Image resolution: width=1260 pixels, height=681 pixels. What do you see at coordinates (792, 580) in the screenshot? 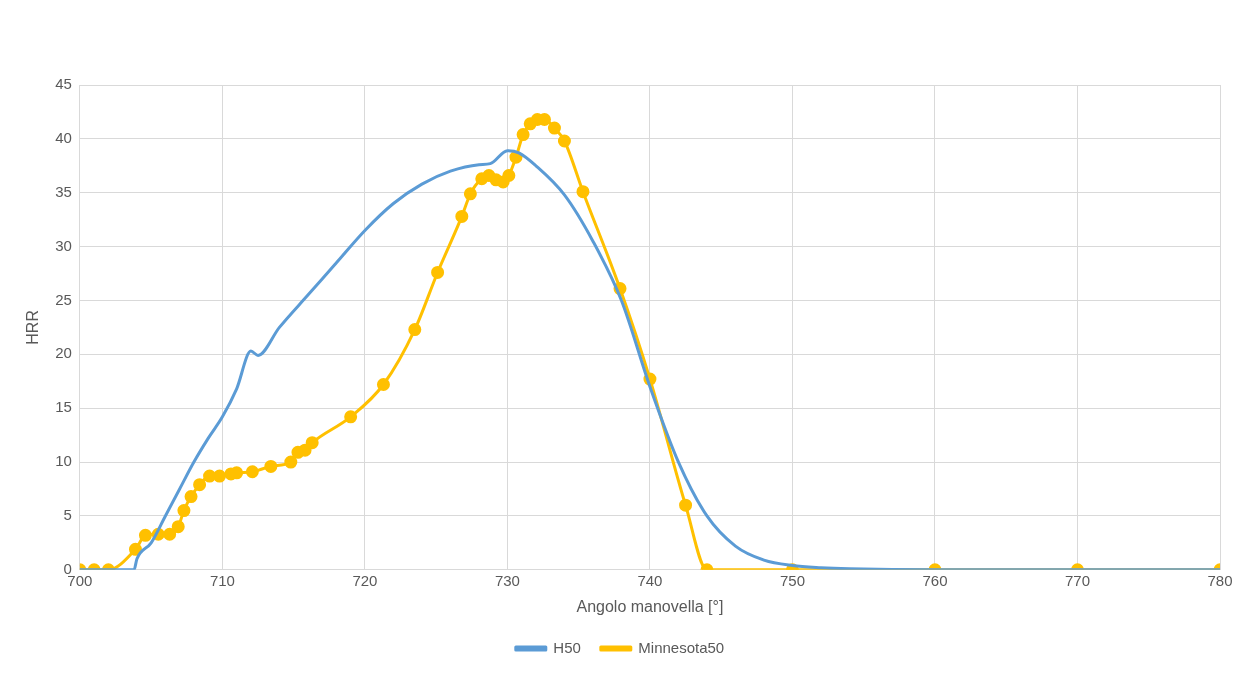
I see `x-tick-label: 750` at bounding box center [792, 580].